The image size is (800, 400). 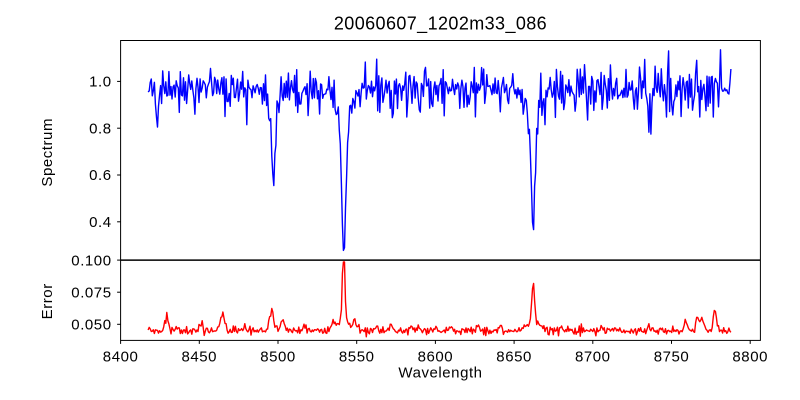 What do you see at coordinates (440, 24) in the screenshot?
I see `svg-text: 20060607_1202m33_086` at bounding box center [440, 24].